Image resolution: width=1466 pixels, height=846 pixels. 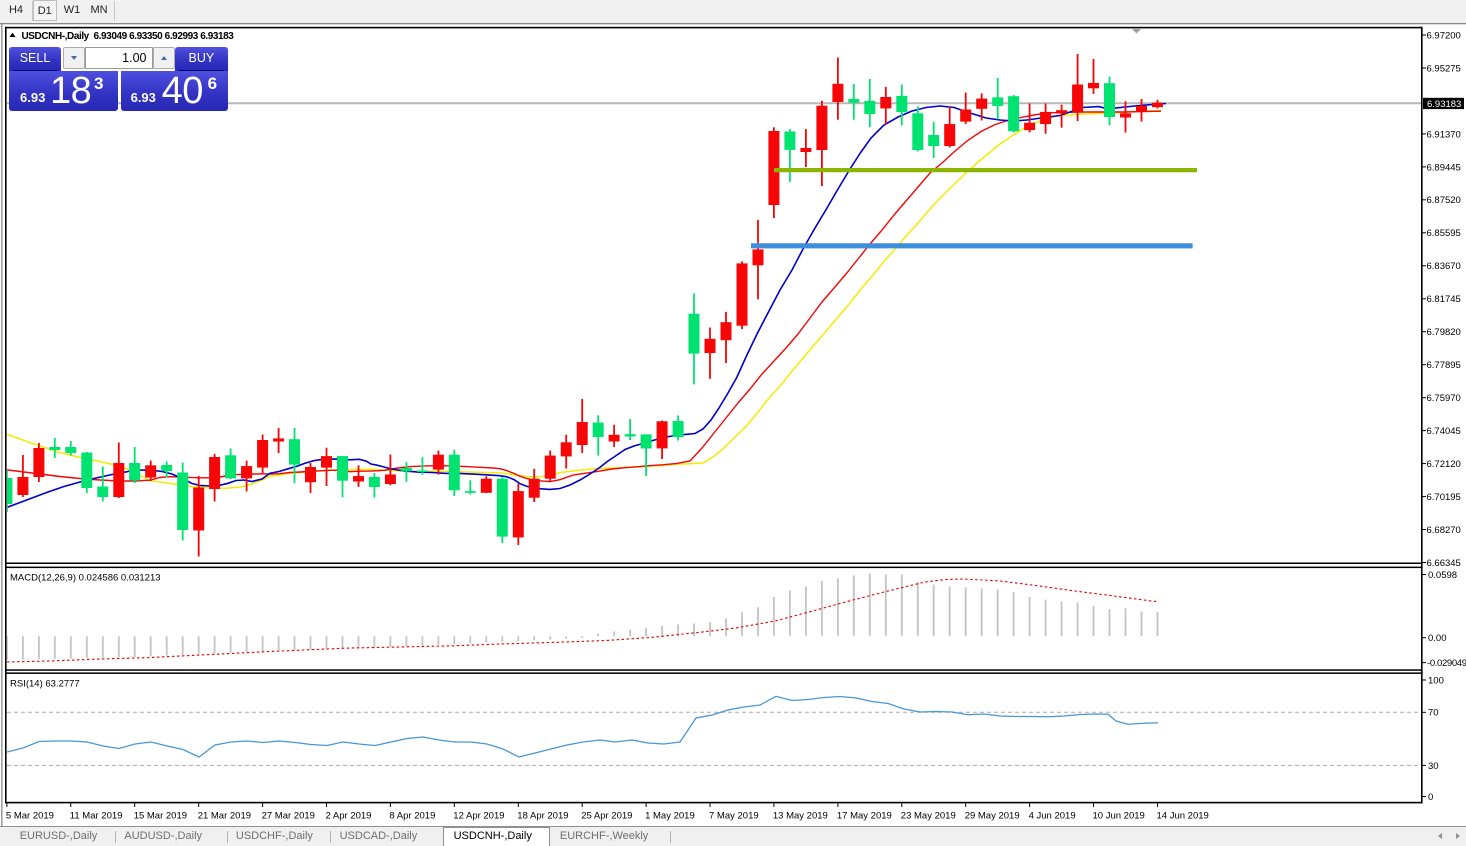 I want to click on svg-text: 6.97200, so click(x=1444, y=35).